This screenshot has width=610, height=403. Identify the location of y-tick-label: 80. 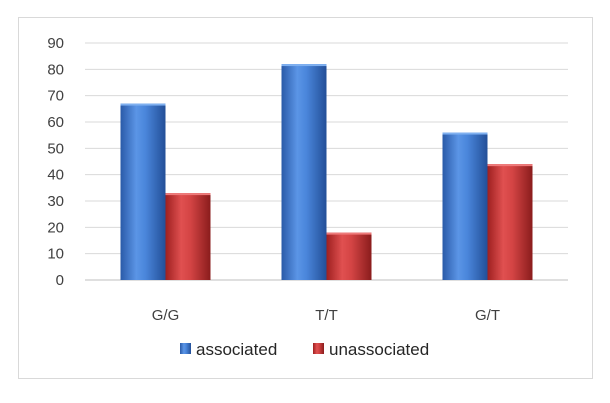
(55, 69).